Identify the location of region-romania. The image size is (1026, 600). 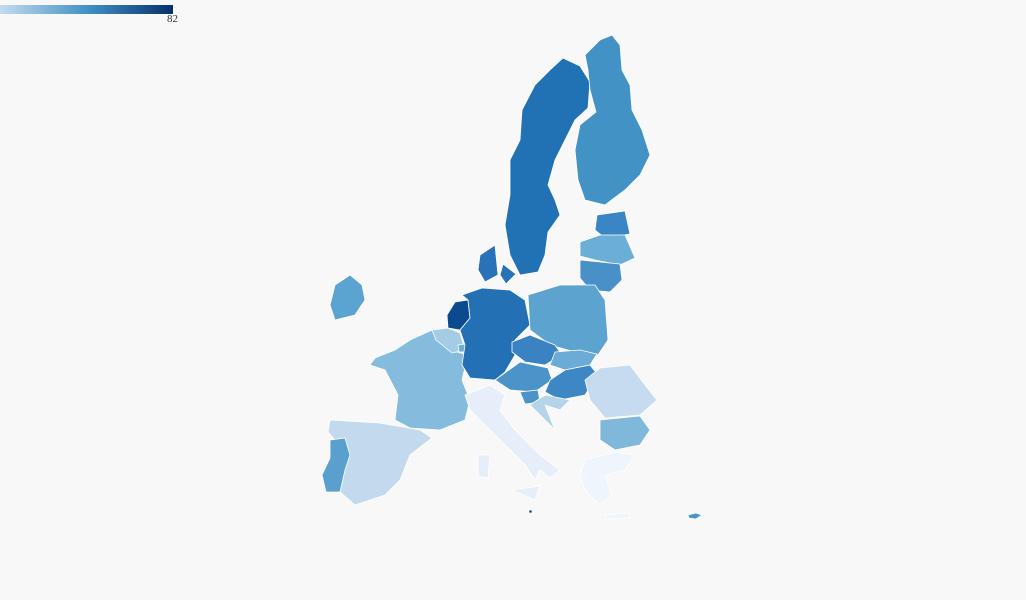
(621, 391).